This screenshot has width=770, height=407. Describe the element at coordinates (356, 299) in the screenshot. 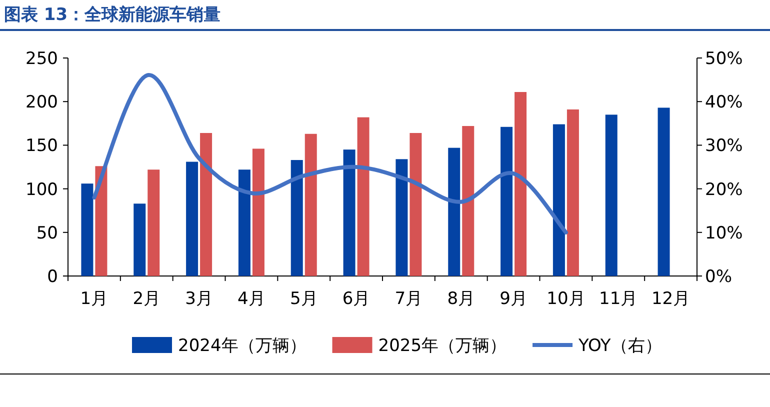

I see `x-tick-label: 6月` at that location.